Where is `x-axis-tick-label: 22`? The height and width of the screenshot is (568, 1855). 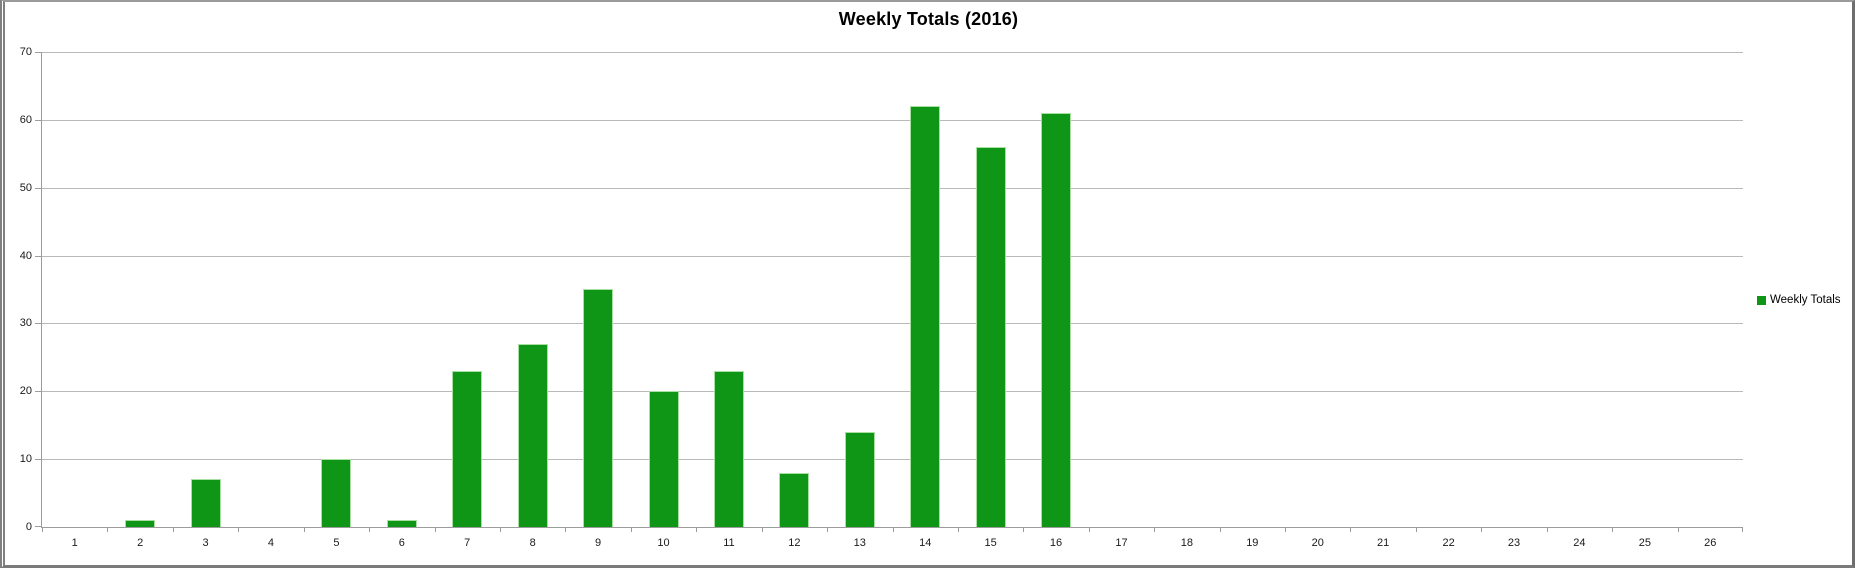
x-axis-tick-label: 22 is located at coordinates (1448, 543).